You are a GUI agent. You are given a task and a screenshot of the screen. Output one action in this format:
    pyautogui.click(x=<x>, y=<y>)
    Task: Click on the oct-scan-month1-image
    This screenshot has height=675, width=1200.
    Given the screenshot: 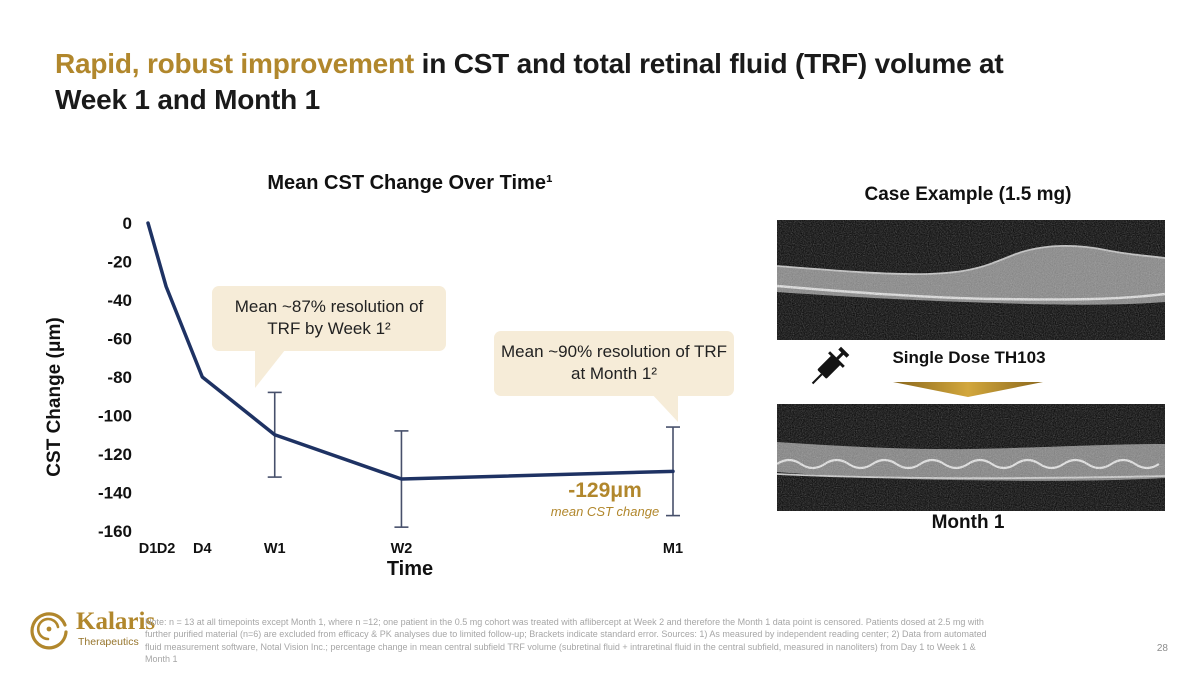 What is the action you would take?
    pyautogui.click(x=971, y=457)
    